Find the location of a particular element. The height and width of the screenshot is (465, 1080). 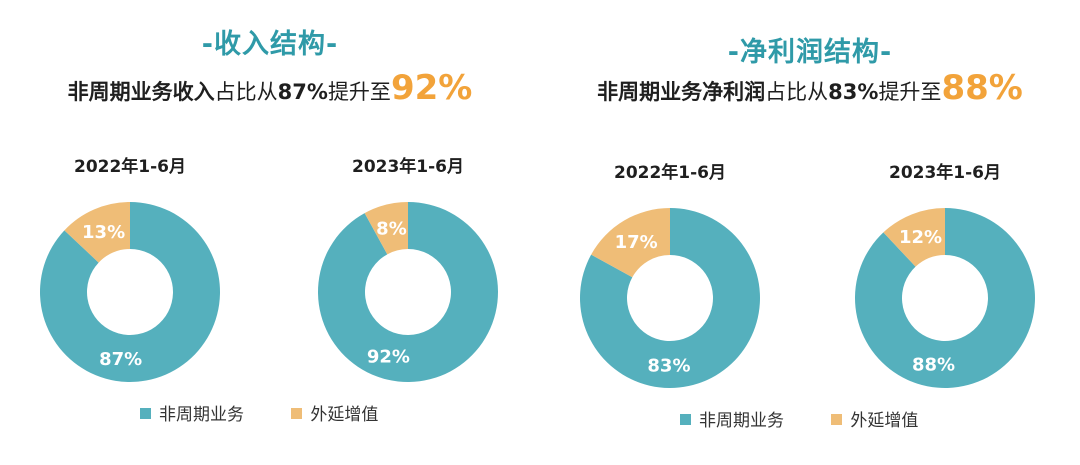

donut-chart-revenue-2023: 2023年1-6月 92% 8% is located at coordinates (408, 282).